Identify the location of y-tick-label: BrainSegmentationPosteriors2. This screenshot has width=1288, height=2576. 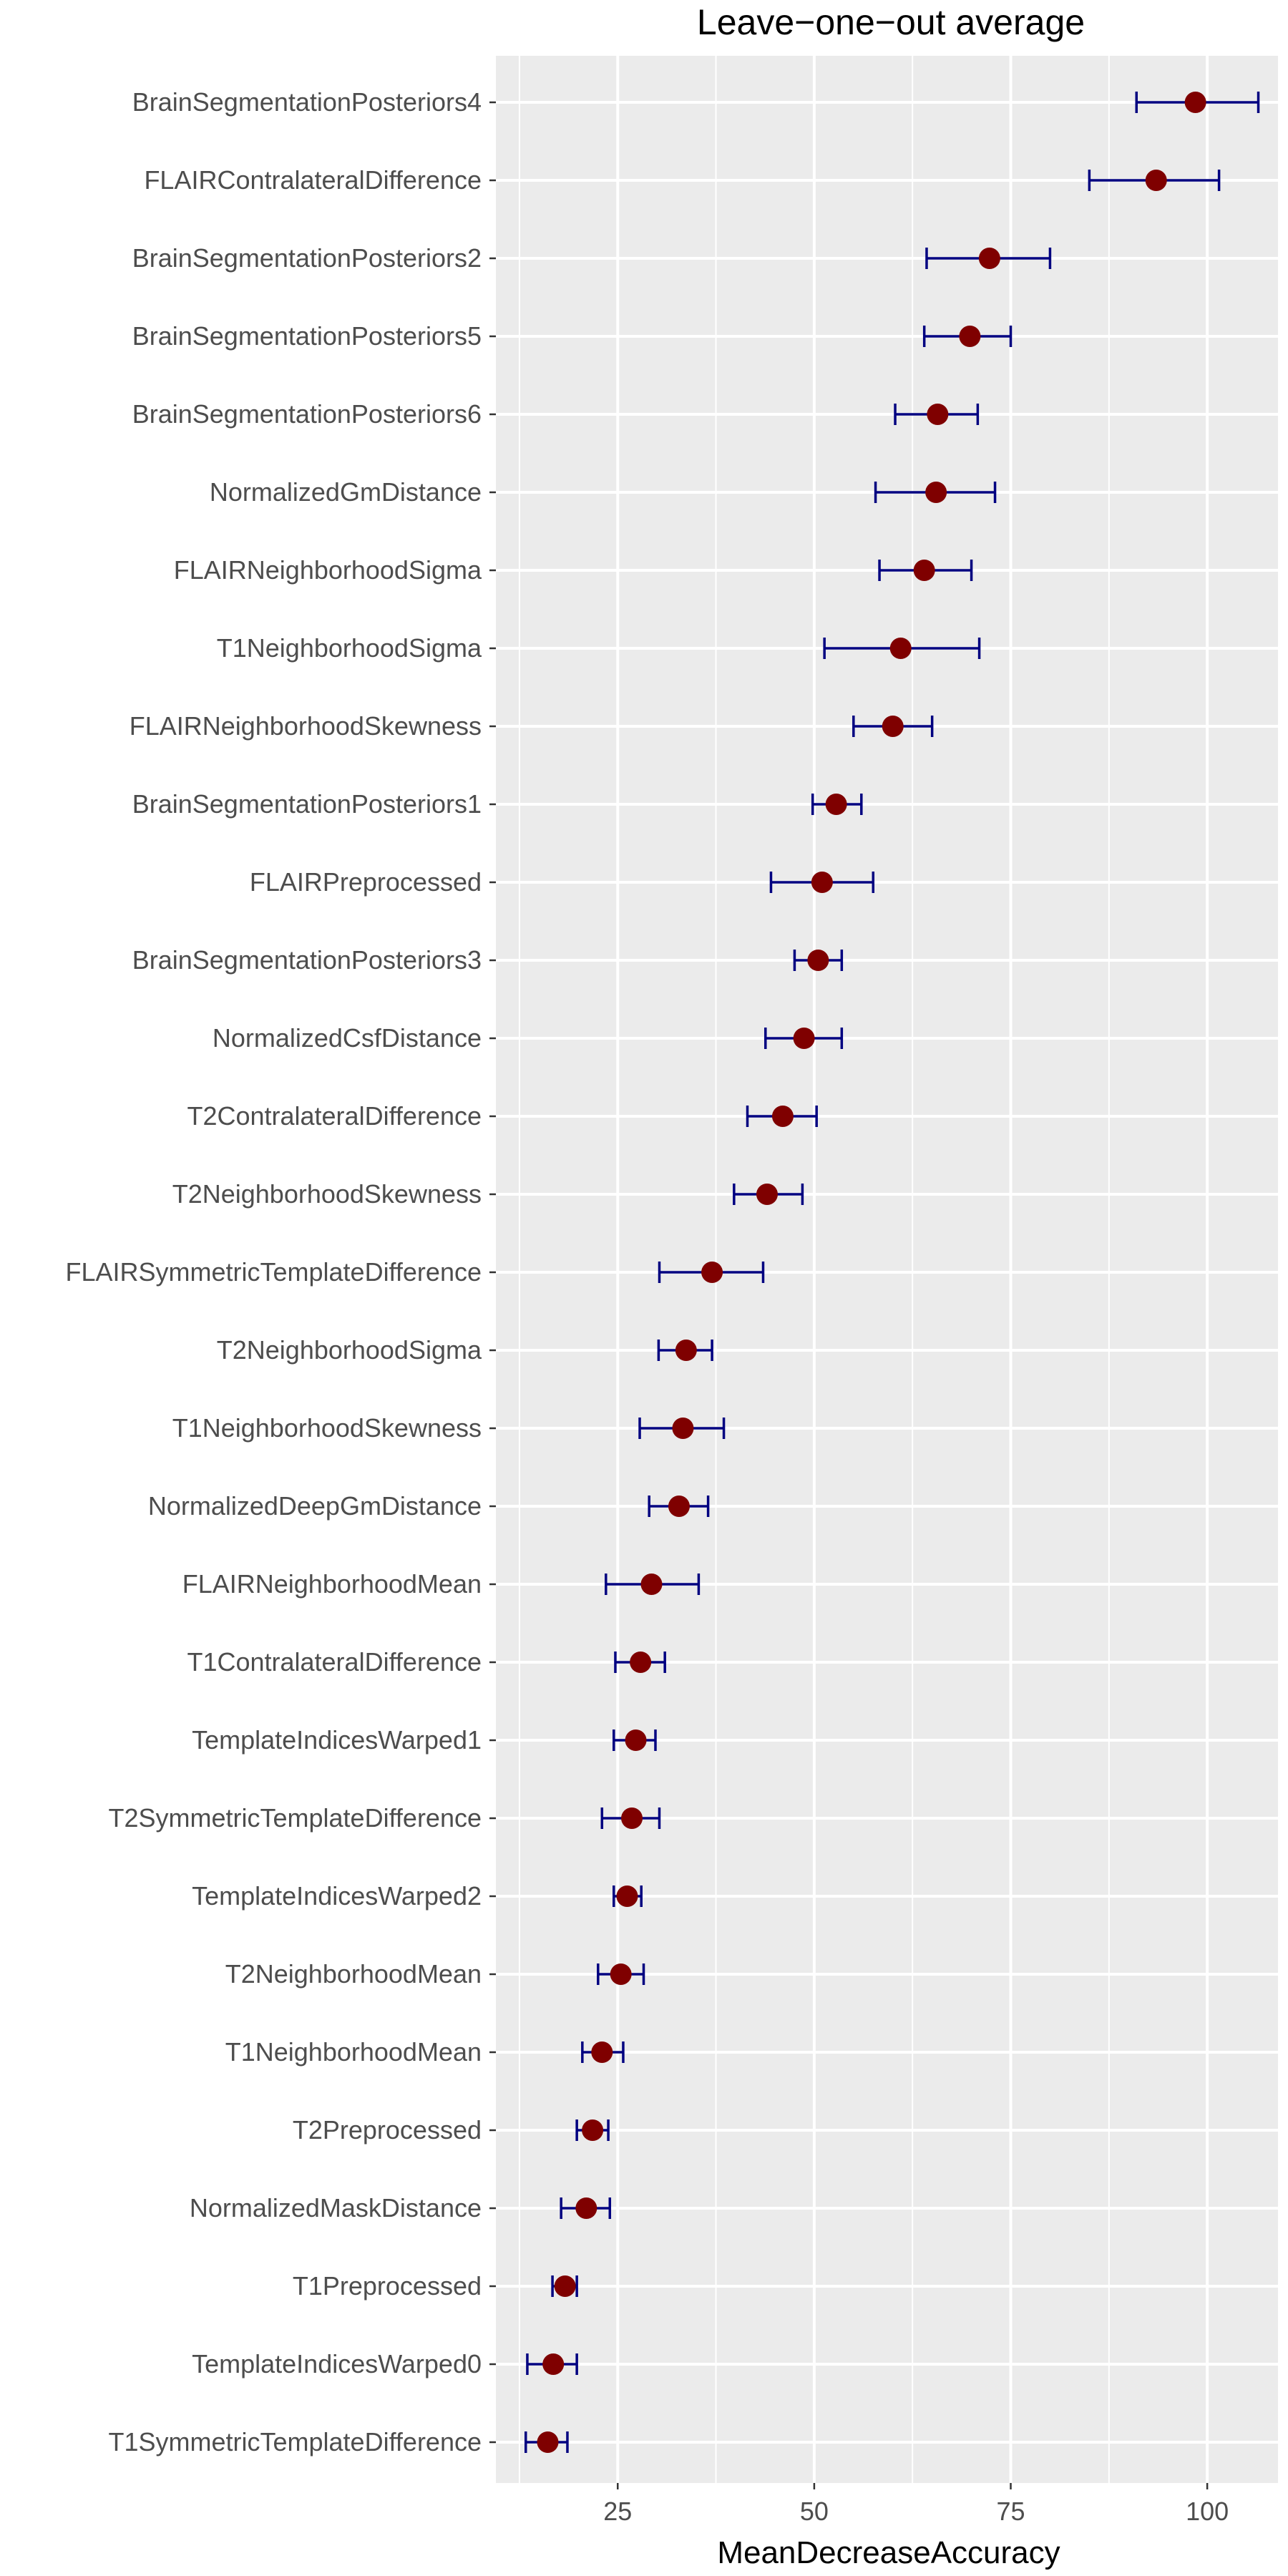
(307, 258).